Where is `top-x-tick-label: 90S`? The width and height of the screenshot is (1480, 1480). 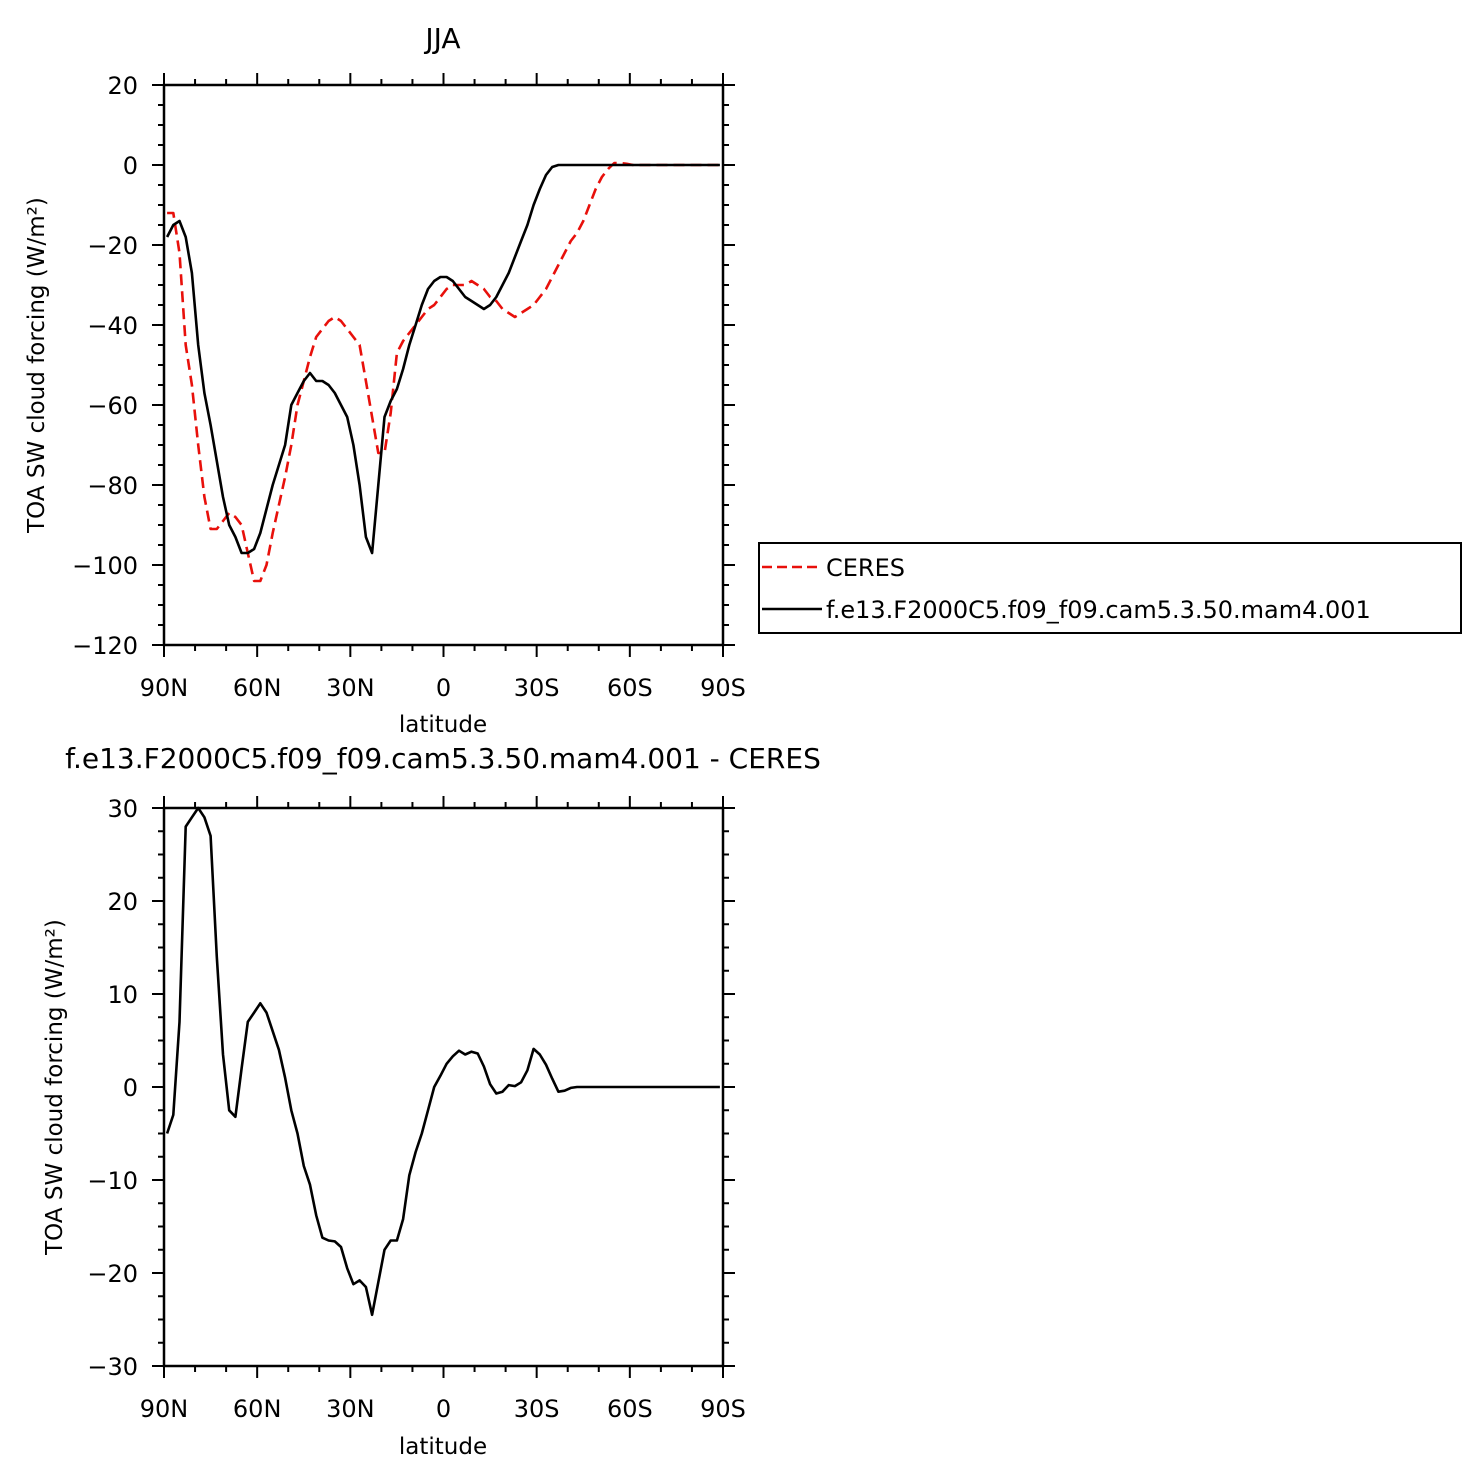 top-x-tick-label: 90S is located at coordinates (723, 688).